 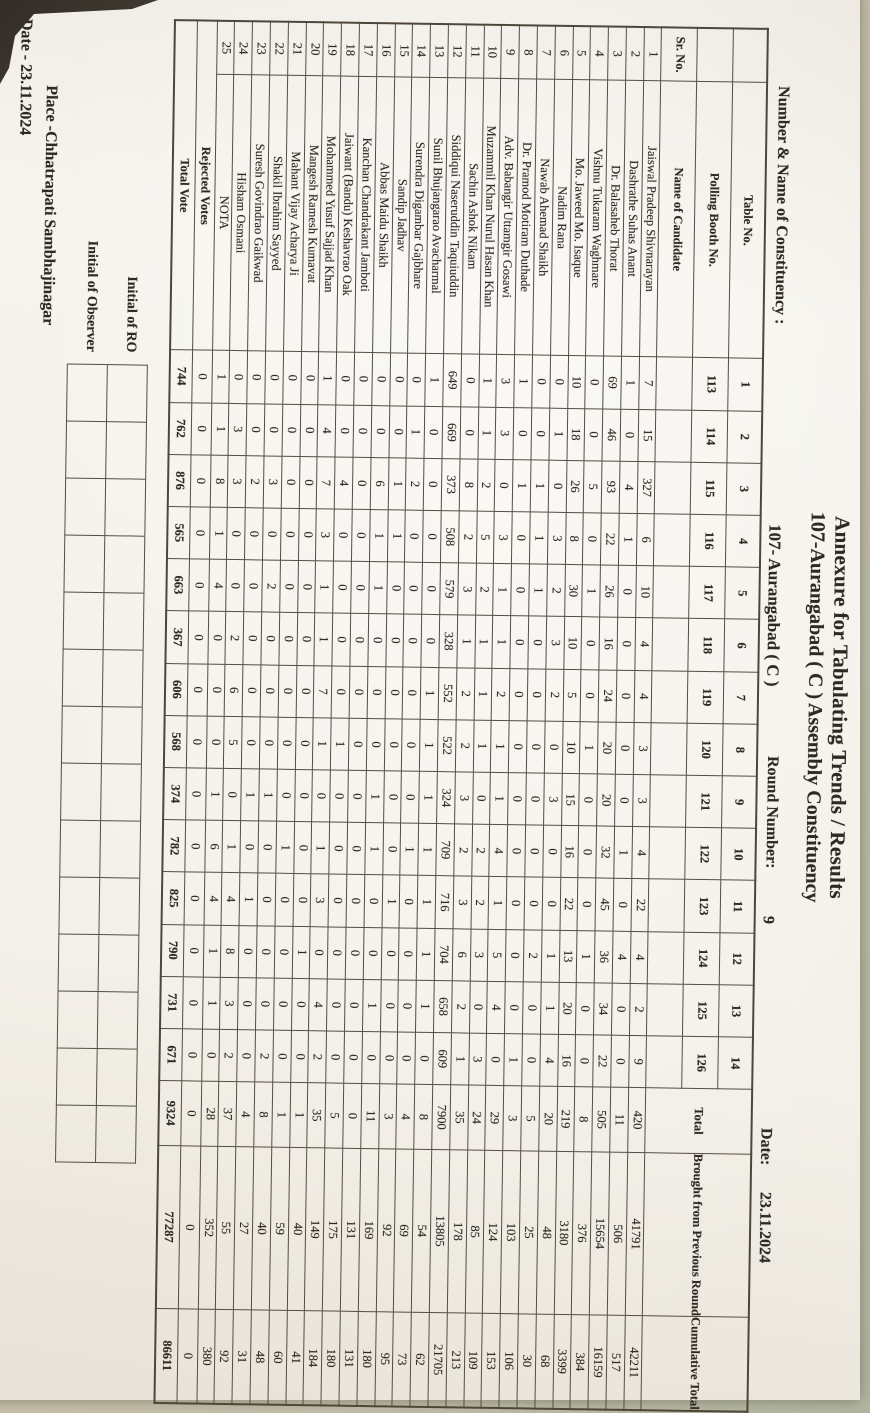 What do you see at coordinates (704, 801) in the screenshot?
I see `booth-number-cell: 121` at bounding box center [704, 801].